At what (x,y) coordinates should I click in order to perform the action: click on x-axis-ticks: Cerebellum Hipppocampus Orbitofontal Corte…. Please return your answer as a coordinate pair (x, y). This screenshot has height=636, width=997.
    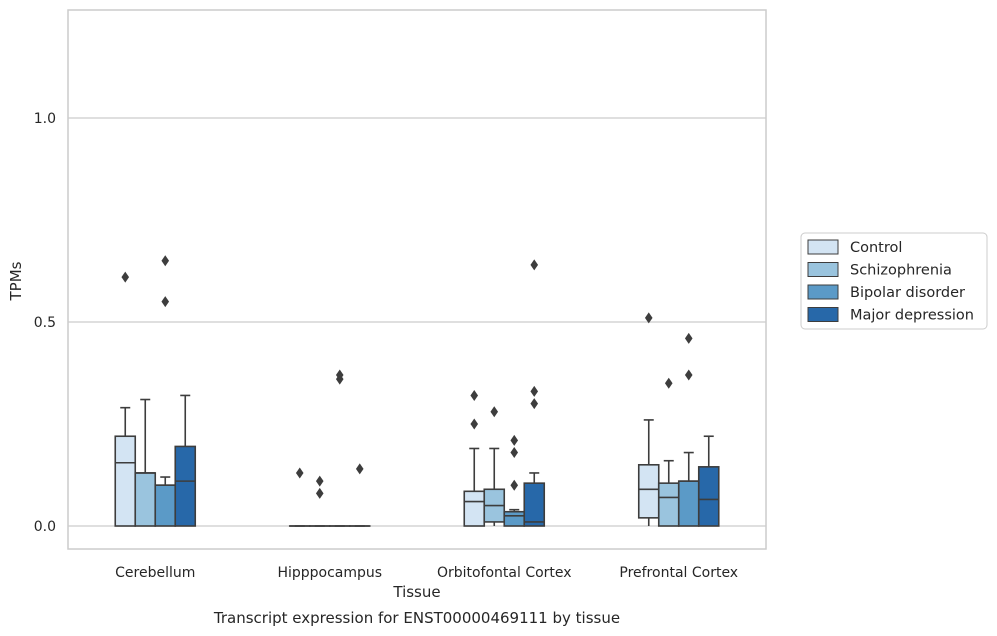
    Looking at the image, I should click on (426, 573).